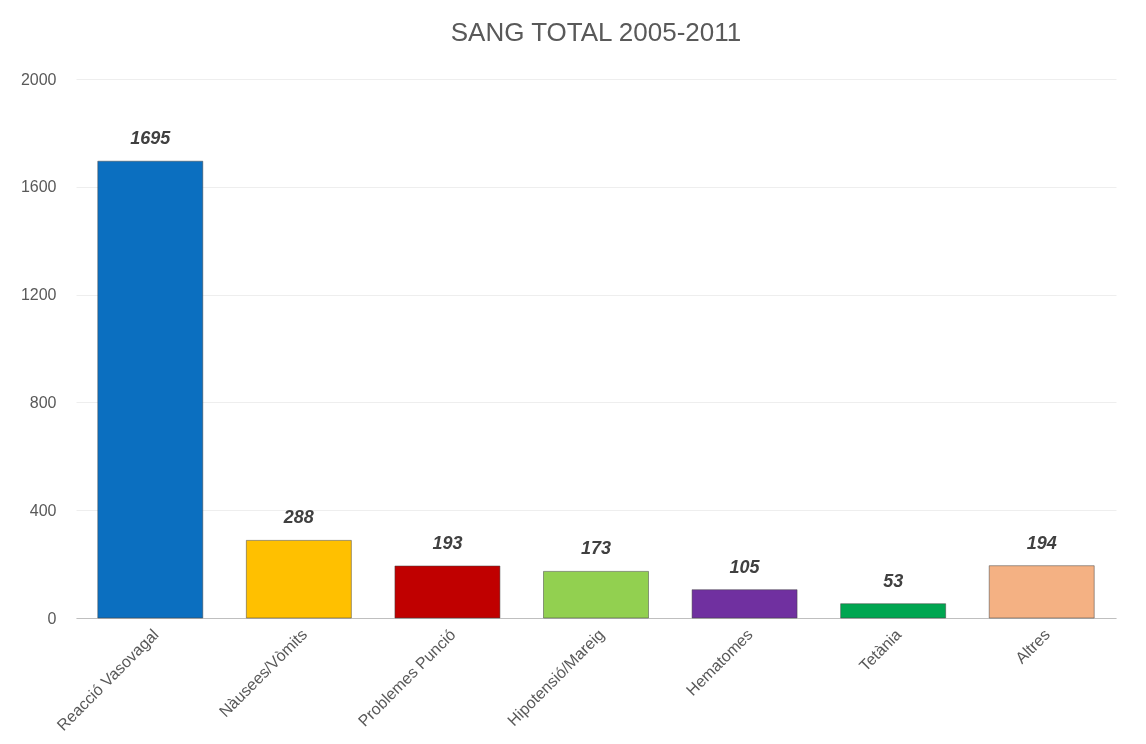 This screenshot has height=744, width=1146. I want to click on y-tick-label: 400, so click(43, 510).